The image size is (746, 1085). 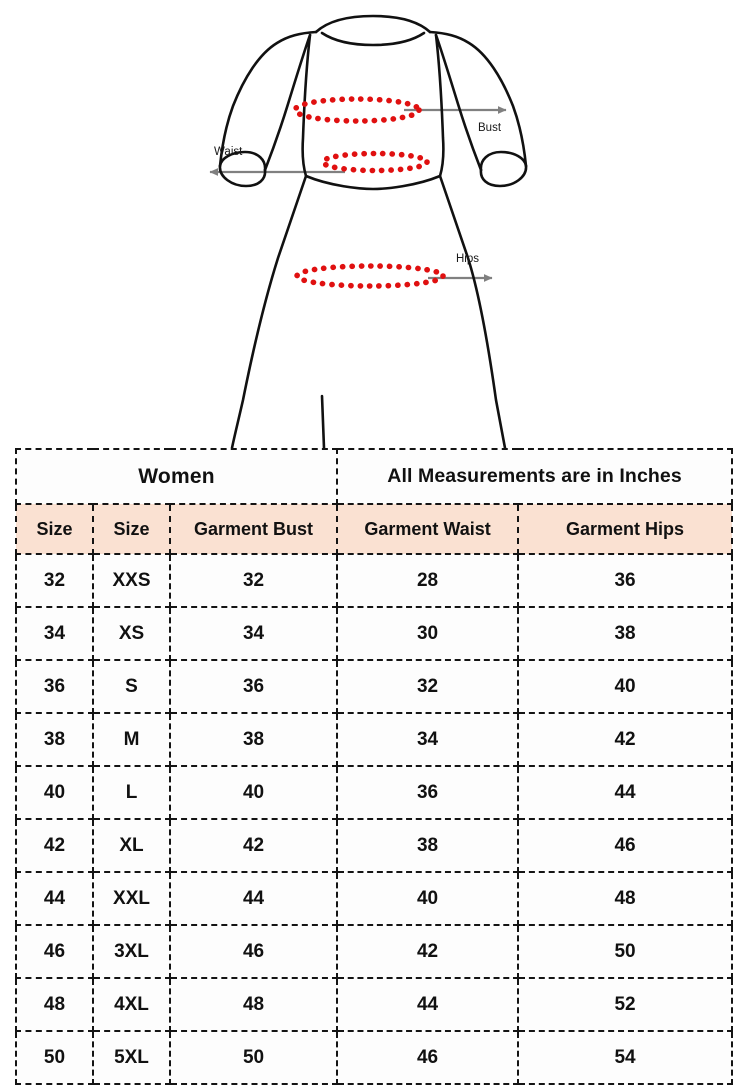 I want to click on cell-garment-bust: 36, so click(x=253, y=686).